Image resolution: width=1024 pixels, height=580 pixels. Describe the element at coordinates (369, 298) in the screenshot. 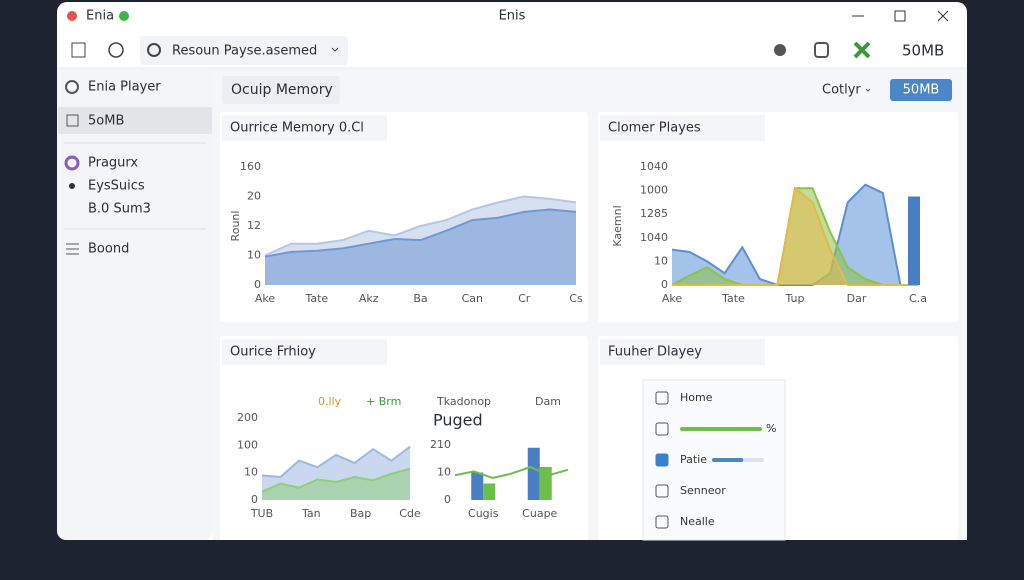

I see `x-tick-label: Akz` at that location.